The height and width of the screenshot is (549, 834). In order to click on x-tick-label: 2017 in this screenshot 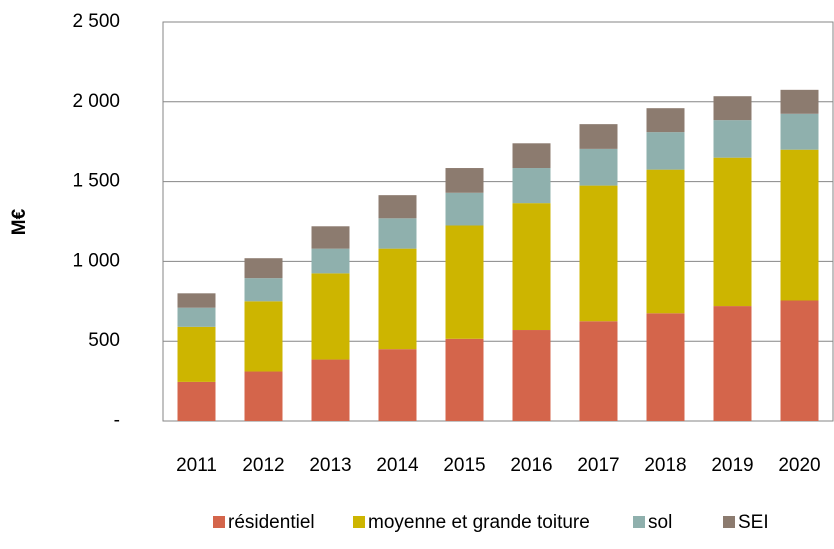, I will do `click(598, 465)`.